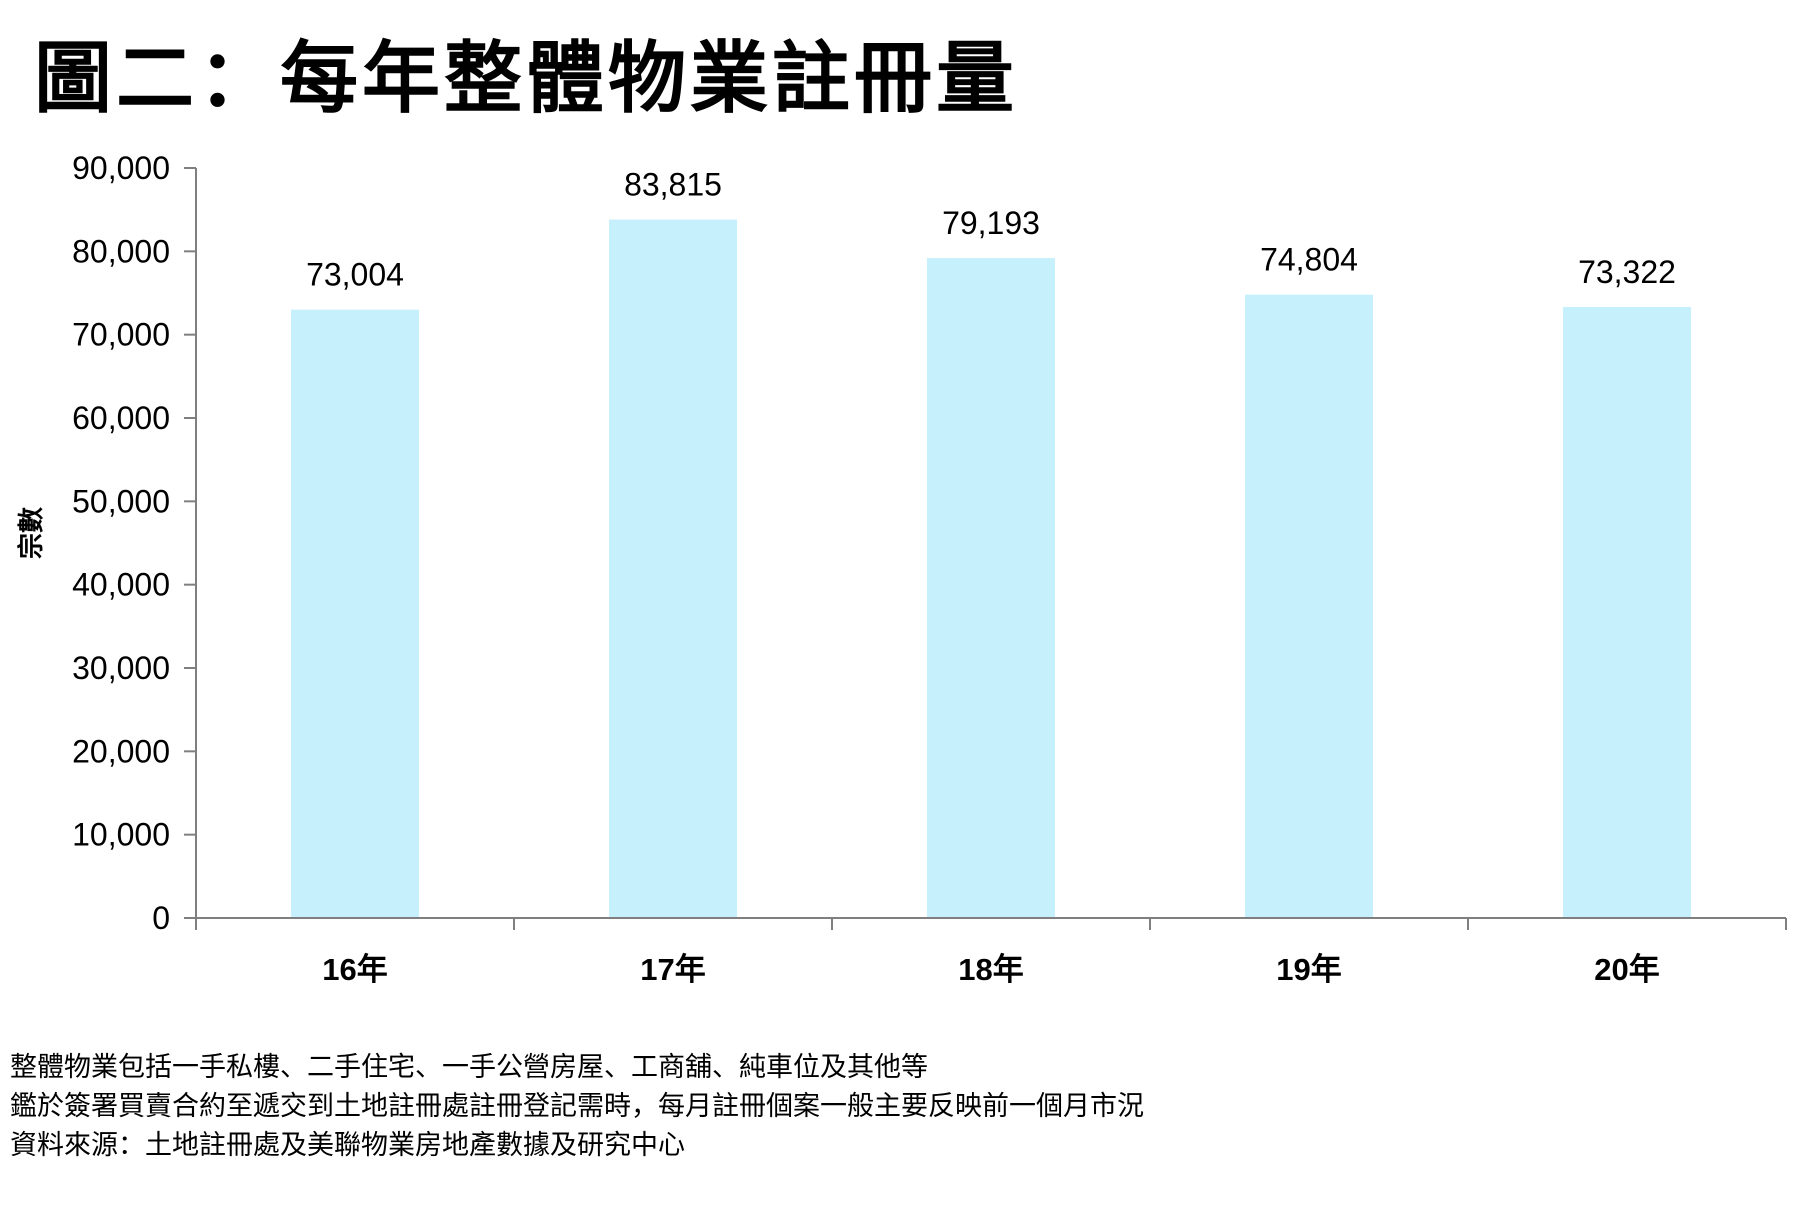  Describe the element at coordinates (673, 185) in the screenshot. I see `data-label: 83,815` at that location.